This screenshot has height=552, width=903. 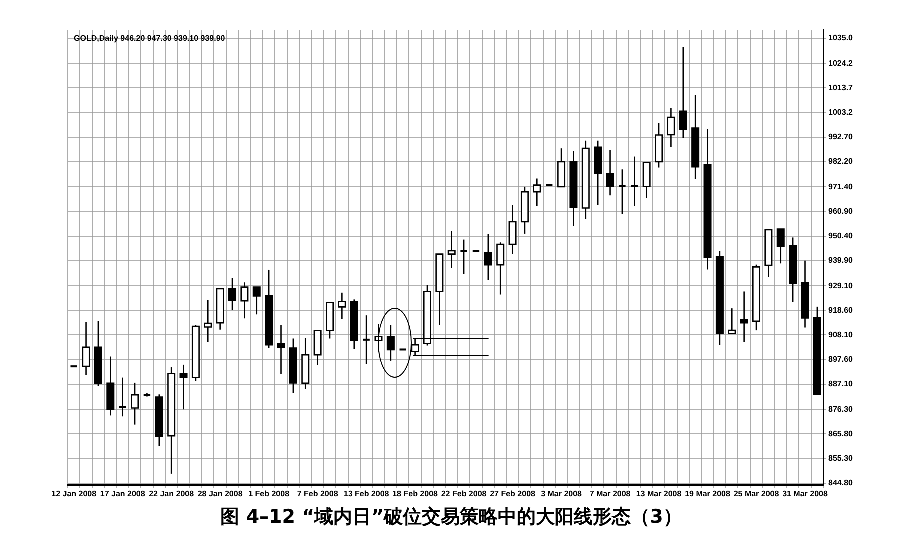 I want to click on y-tick-label: 929.10, so click(x=841, y=285).